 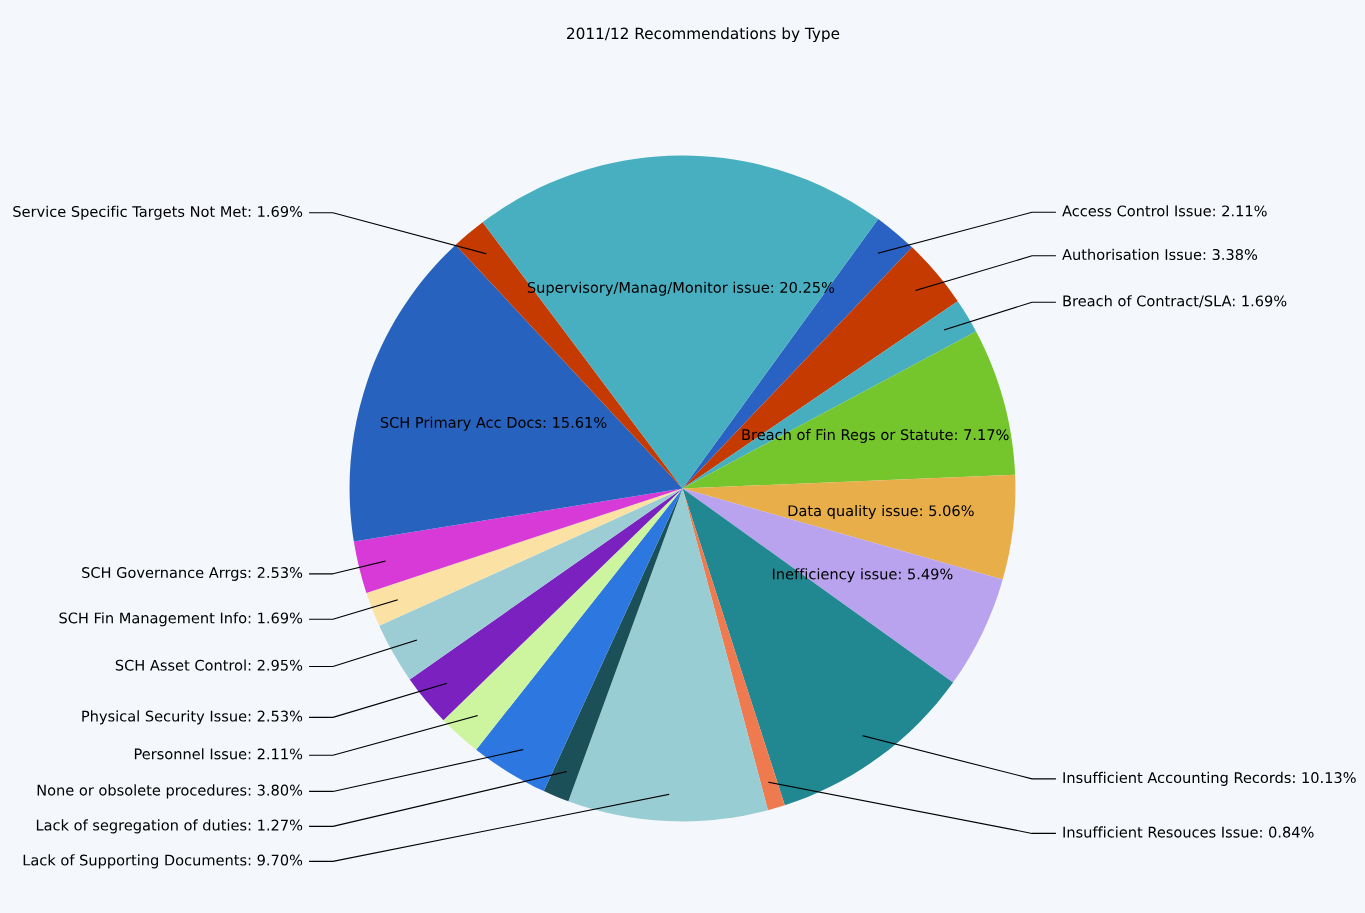 What do you see at coordinates (158, 212) in the screenshot?
I see `slice-label: Service Specific Targets Not Met: 1.69%` at bounding box center [158, 212].